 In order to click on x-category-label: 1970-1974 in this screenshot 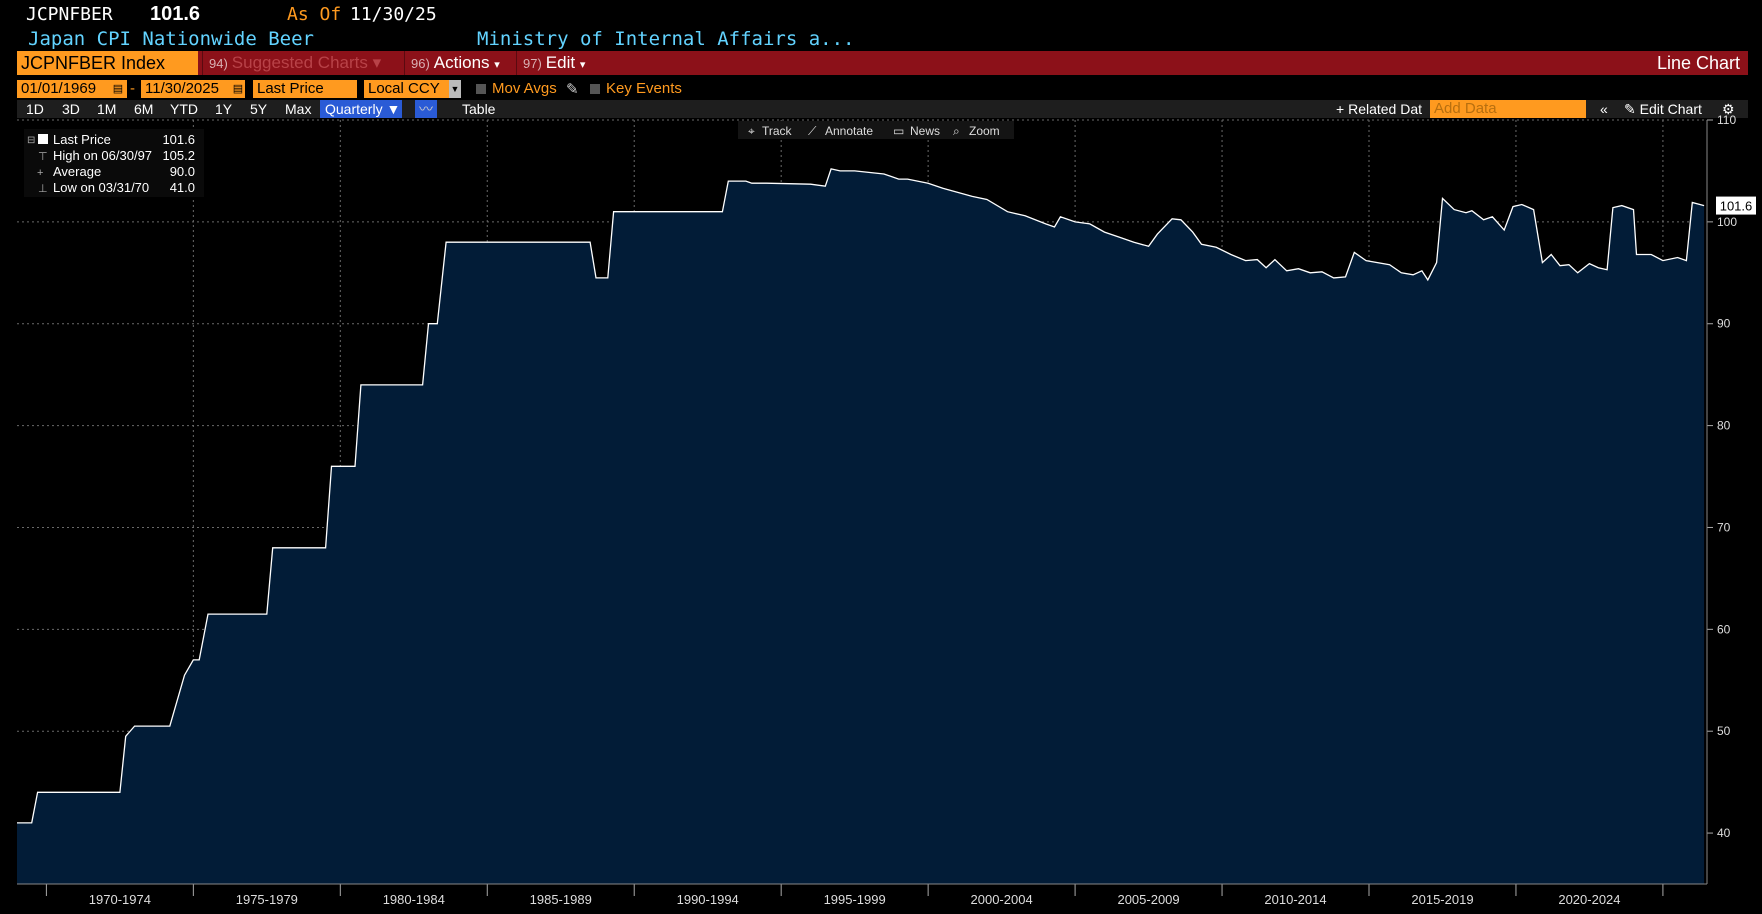, I will do `click(120, 899)`.